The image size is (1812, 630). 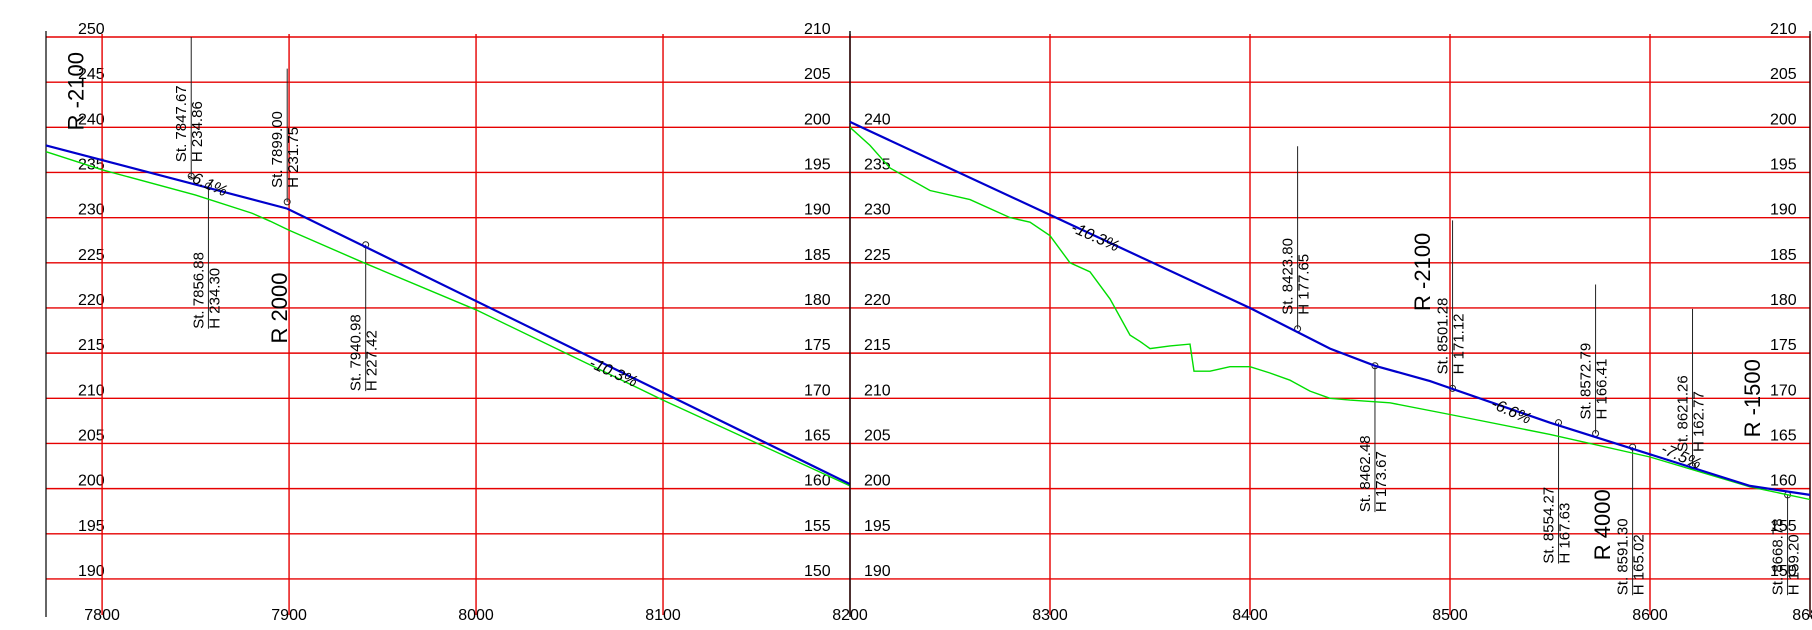 I want to click on elevation-text: H 166.41, so click(x=1602, y=389).